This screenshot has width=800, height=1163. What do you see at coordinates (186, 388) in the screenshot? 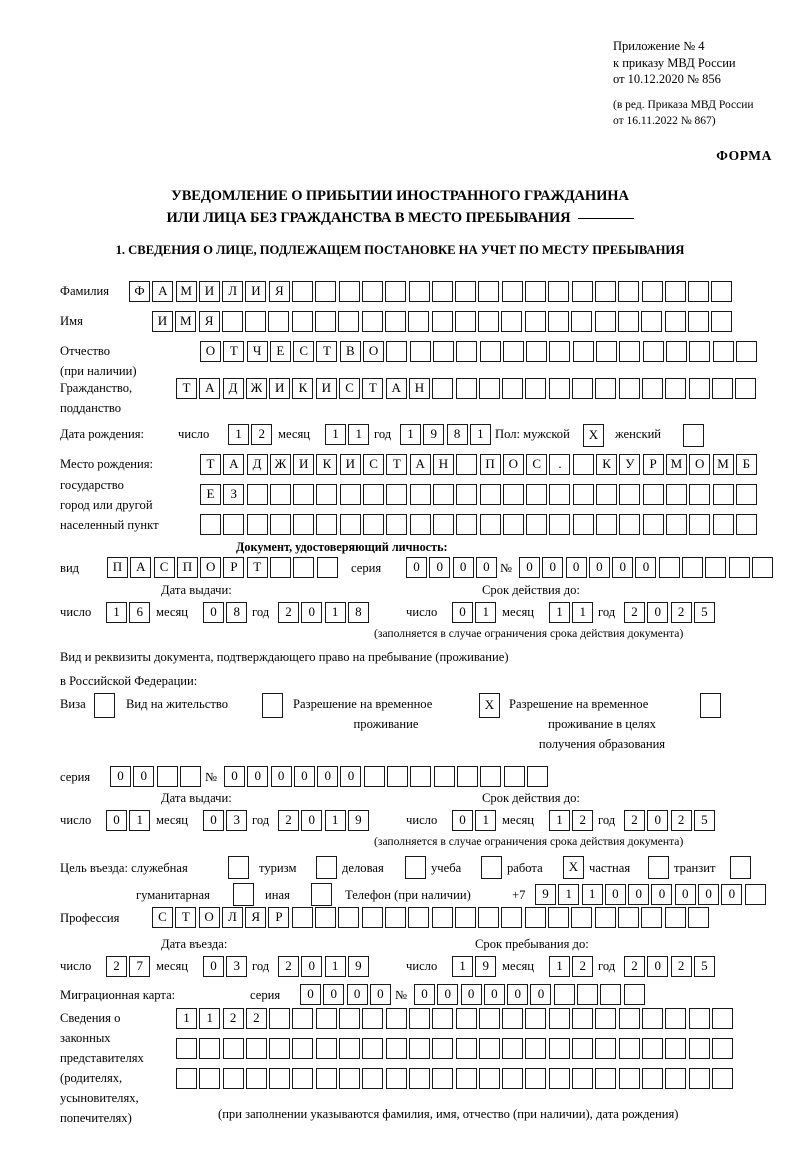
I see `citizenship-cells-1: Т` at bounding box center [186, 388].